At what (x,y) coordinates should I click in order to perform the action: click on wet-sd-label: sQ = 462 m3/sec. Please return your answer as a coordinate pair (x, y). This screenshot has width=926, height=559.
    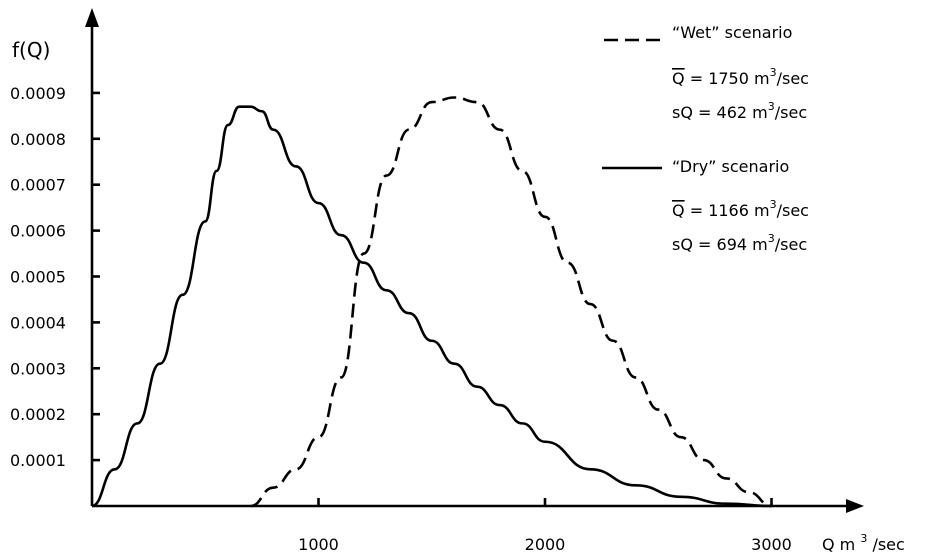
    Looking at the image, I should click on (739, 111).